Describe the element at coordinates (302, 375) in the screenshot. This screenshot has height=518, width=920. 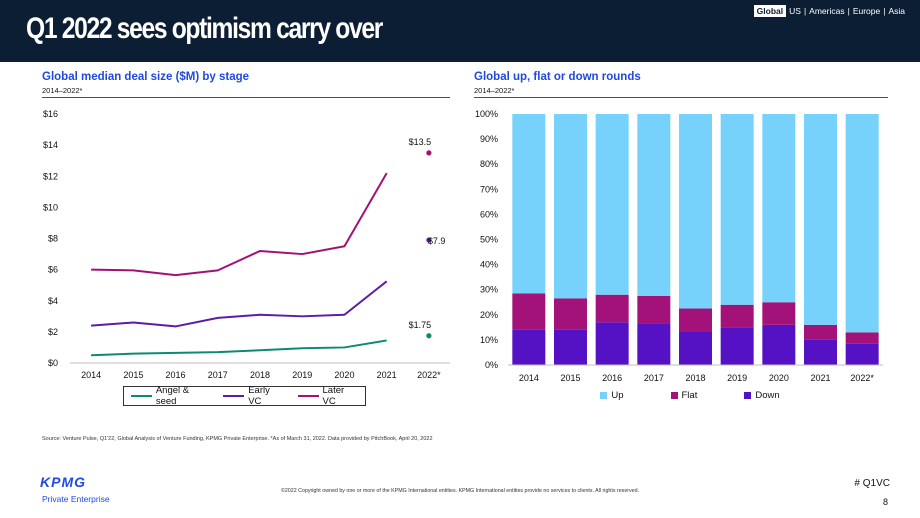
I see `line-x-tick-label: 2019` at that location.